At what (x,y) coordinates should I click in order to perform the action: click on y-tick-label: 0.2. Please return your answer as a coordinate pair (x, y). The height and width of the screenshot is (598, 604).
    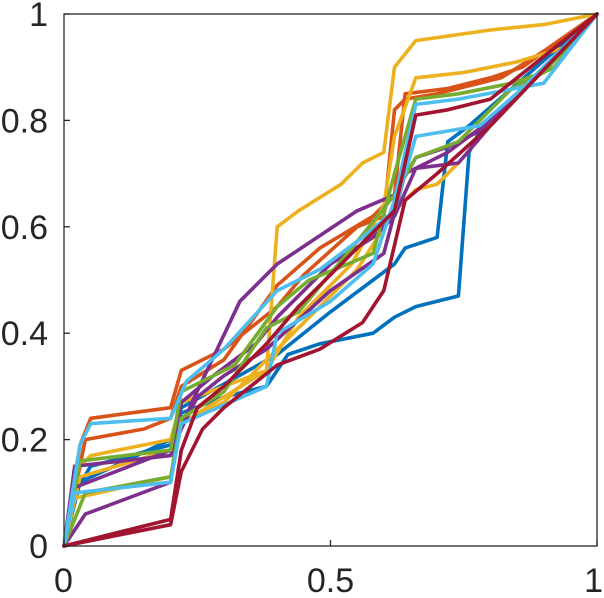
    Looking at the image, I should click on (24, 441).